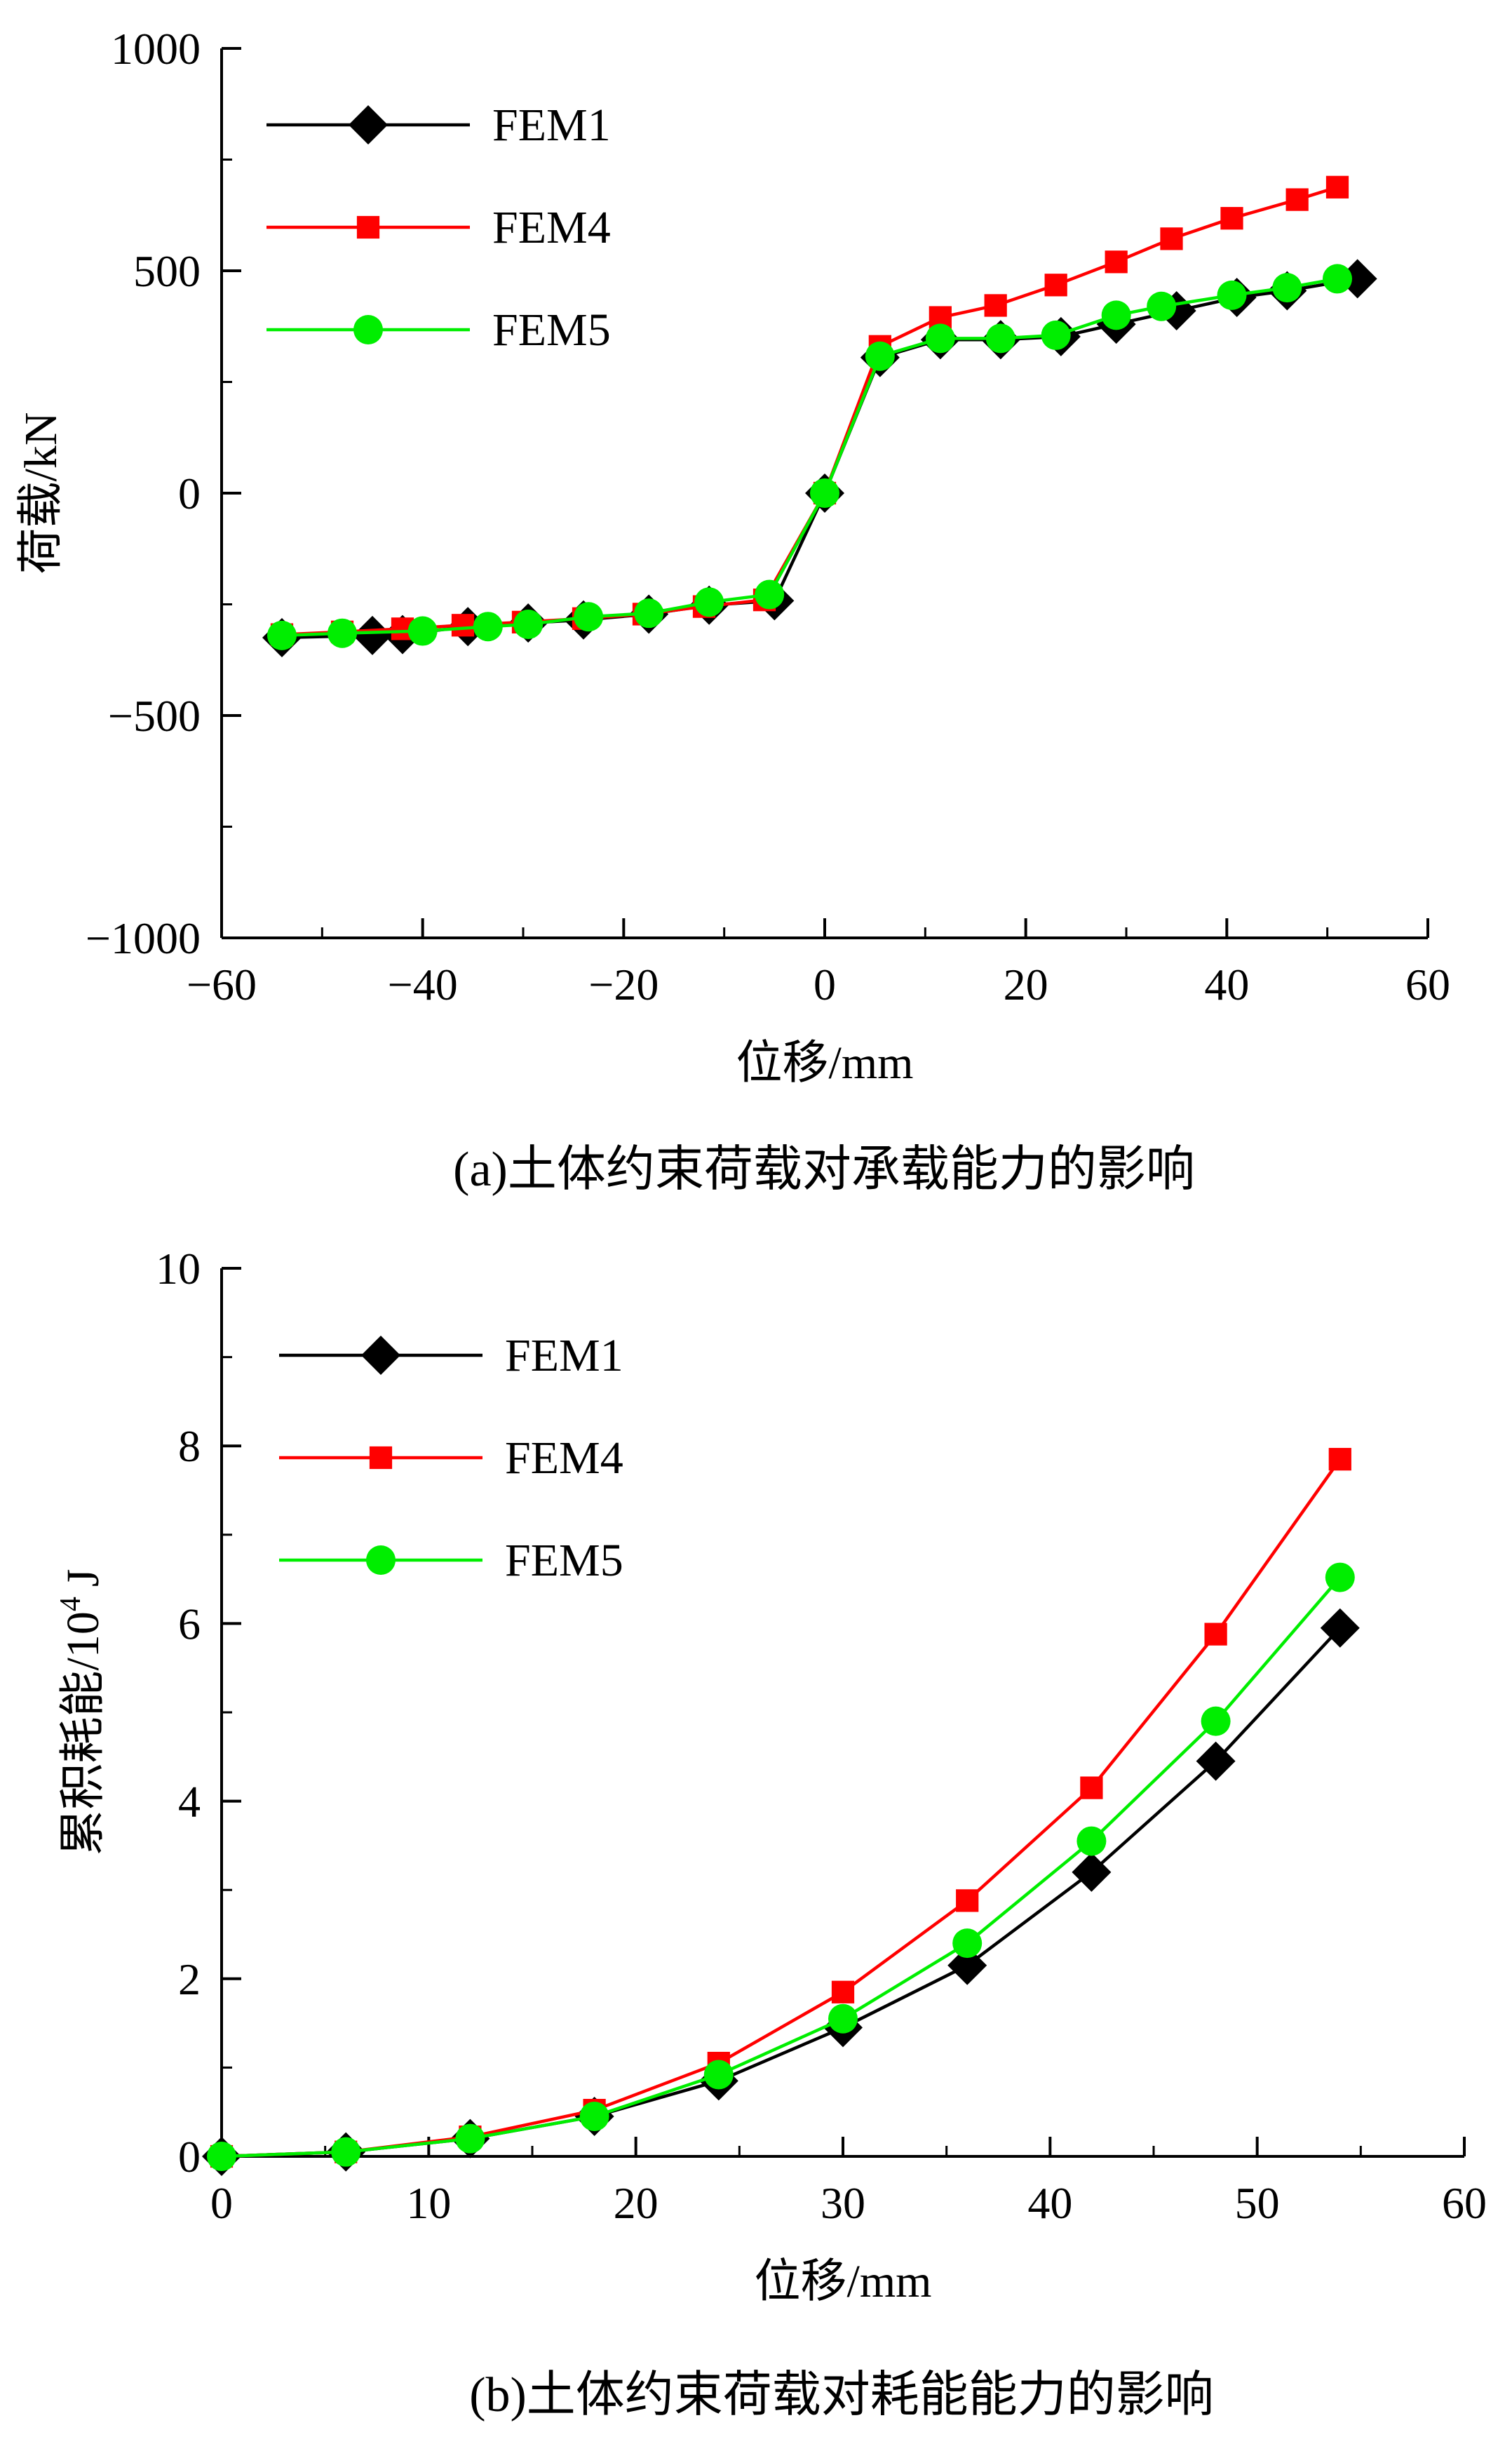  Describe the element at coordinates (1427, 984) in the screenshot. I see `chart-a-x-tick-label: 60` at that location.